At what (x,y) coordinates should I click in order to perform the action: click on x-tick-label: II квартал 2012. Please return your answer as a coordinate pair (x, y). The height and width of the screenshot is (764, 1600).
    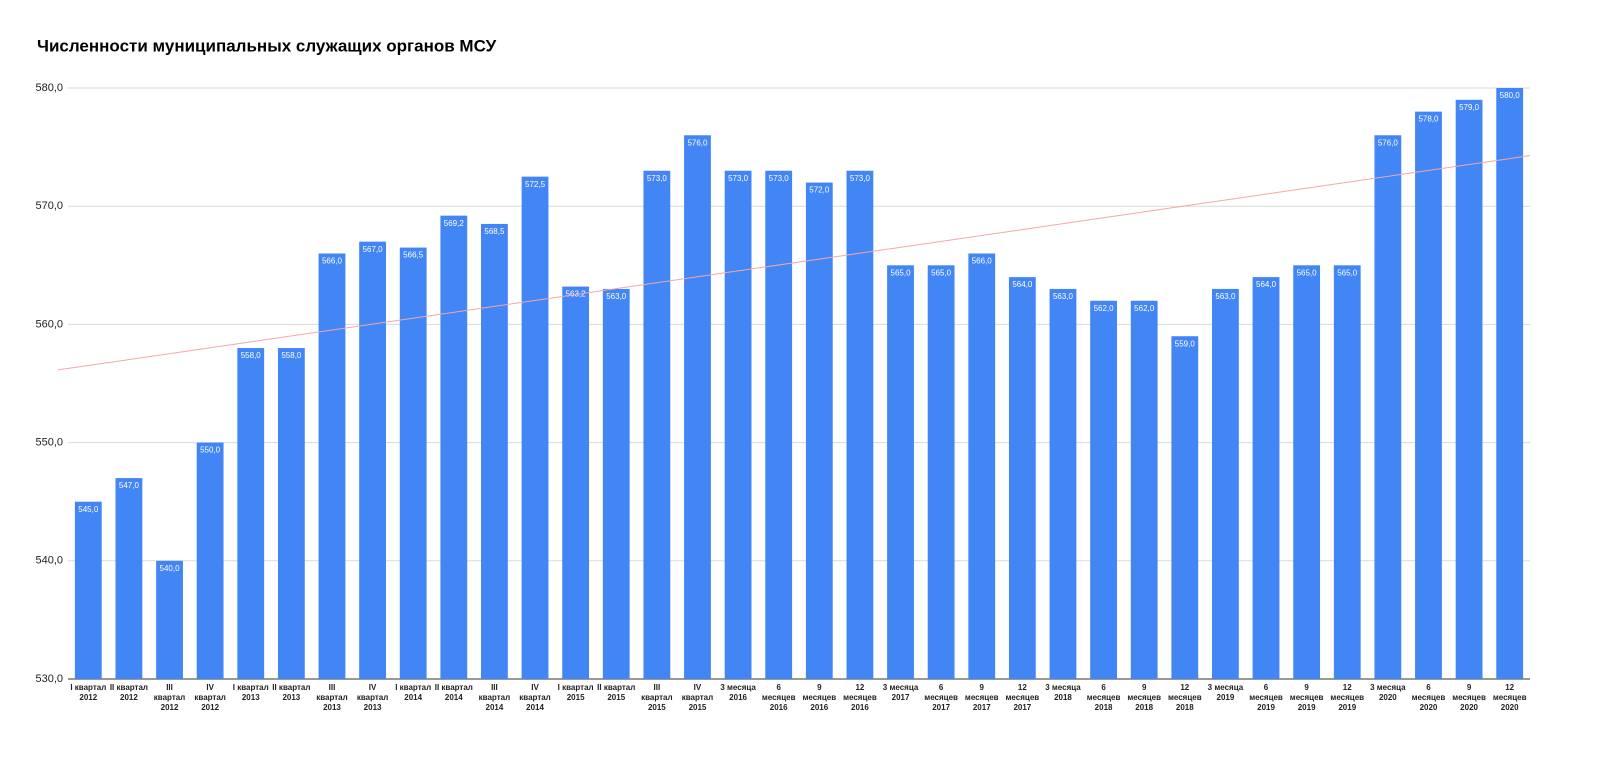
    Looking at the image, I should click on (128, 692).